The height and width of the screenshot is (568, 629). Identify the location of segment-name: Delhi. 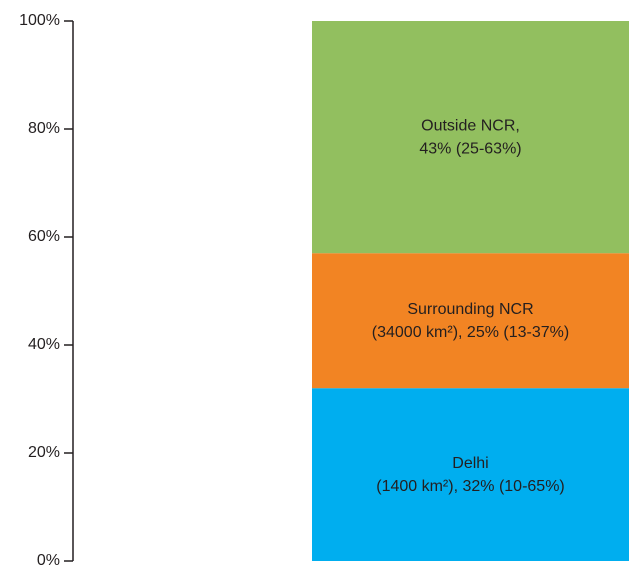
(470, 463).